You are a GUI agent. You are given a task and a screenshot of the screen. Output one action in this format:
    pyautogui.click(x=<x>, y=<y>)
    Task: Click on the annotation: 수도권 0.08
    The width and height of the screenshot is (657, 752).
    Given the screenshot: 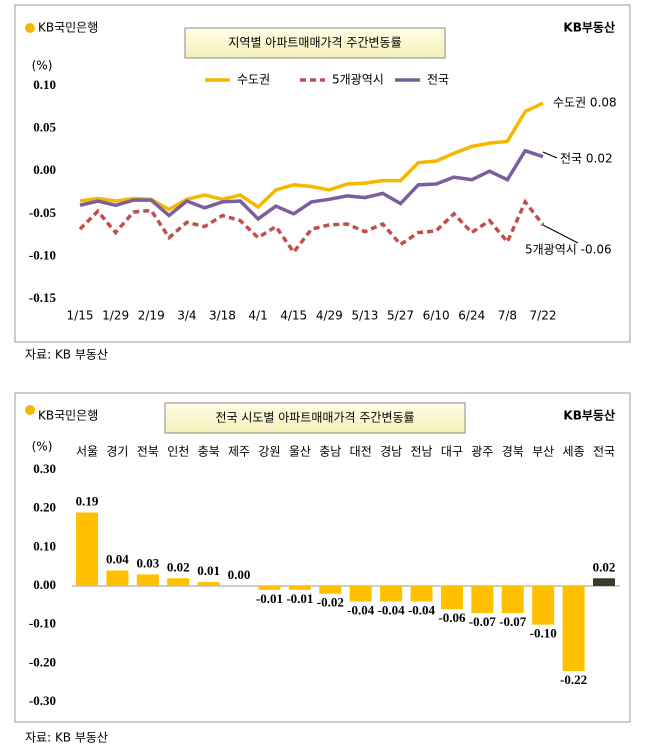 What is the action you would take?
    pyautogui.click(x=585, y=103)
    